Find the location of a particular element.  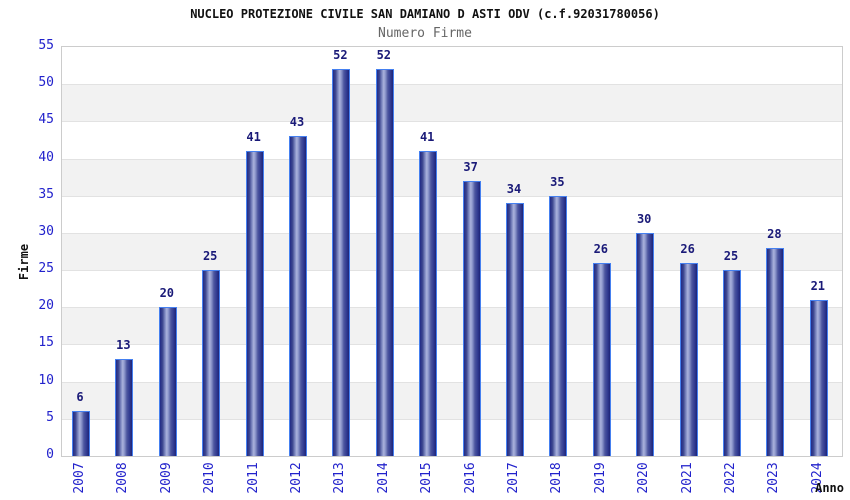

y-tick-label: 15 is located at coordinates (46, 343).